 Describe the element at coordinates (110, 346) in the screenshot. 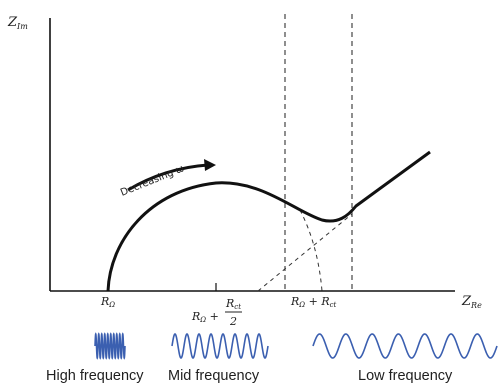

I see `high-frequency-waveform` at that location.